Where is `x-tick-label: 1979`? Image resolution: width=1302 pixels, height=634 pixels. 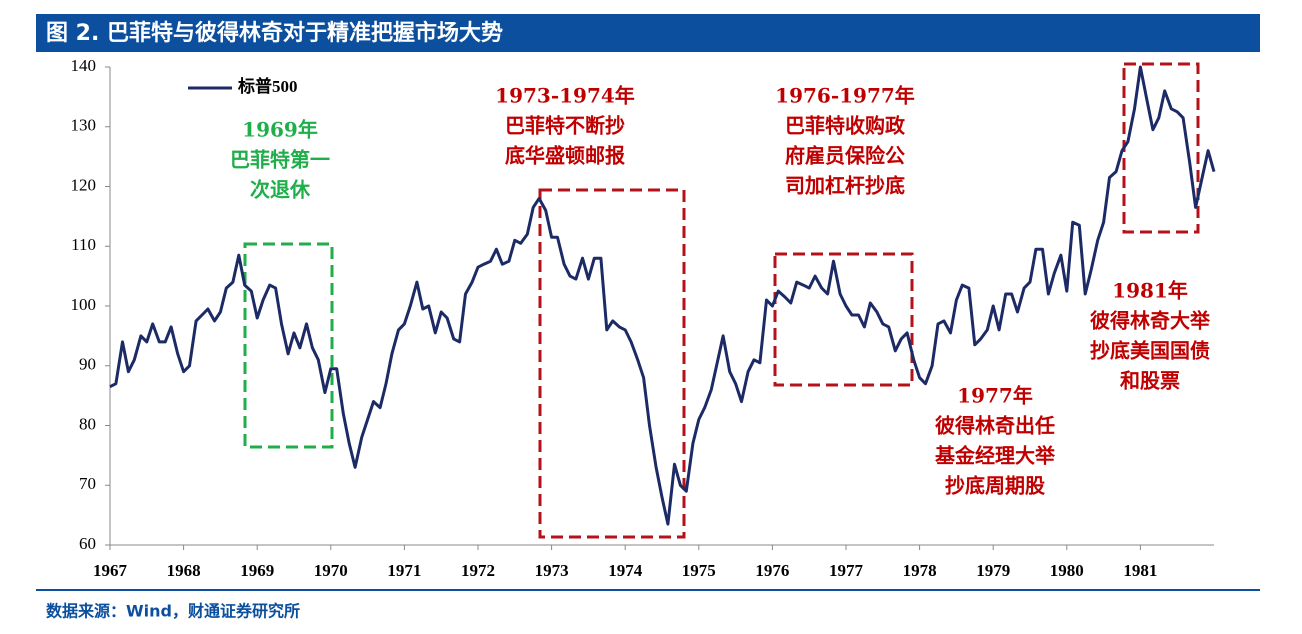 x-tick-label: 1979 is located at coordinates (993, 570).